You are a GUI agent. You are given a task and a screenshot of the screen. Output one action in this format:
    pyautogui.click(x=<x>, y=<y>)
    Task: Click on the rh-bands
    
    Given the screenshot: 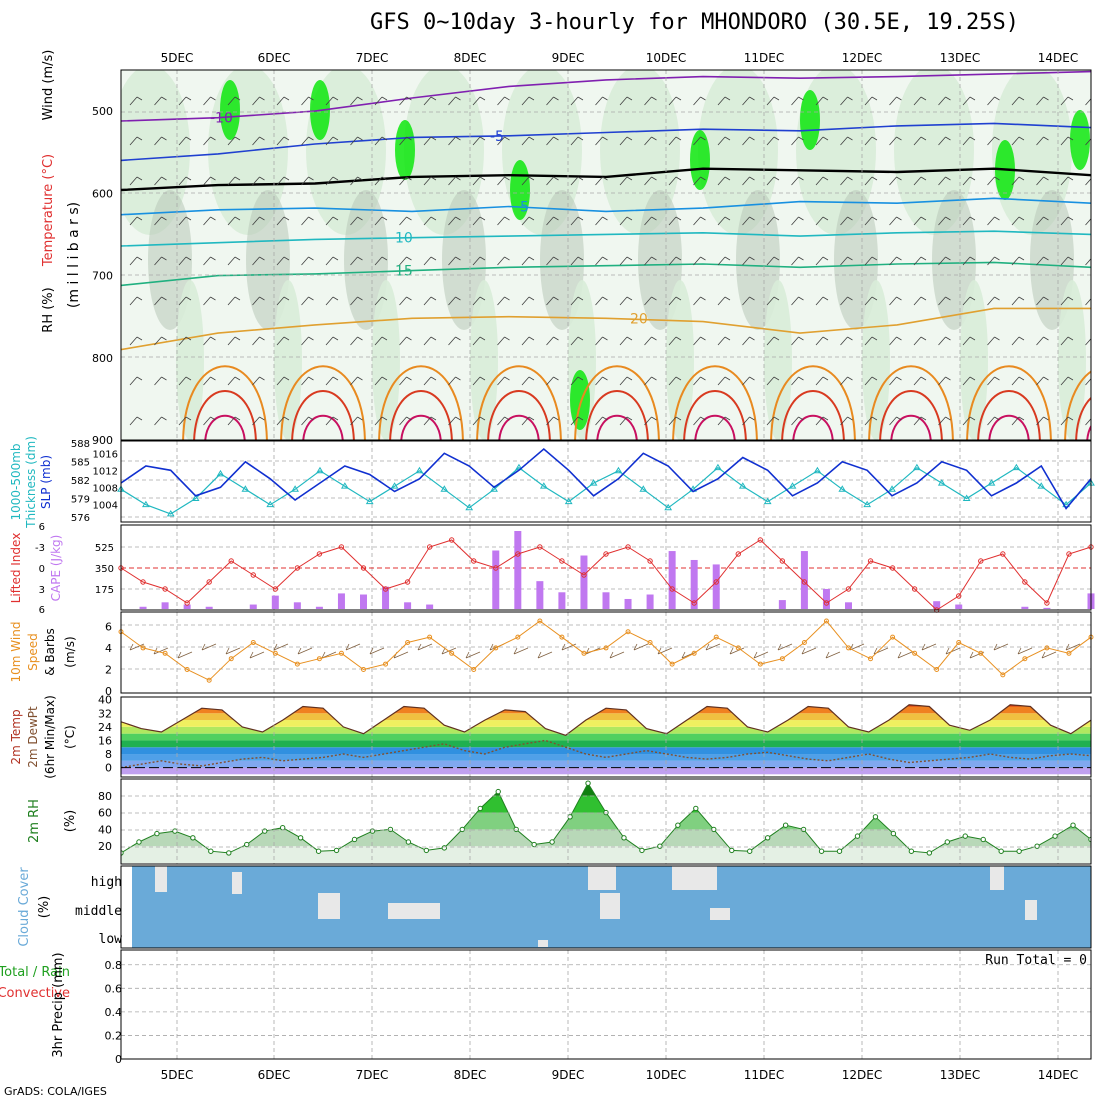 What is the action you would take?
    pyautogui.click(x=606, y=823)
    